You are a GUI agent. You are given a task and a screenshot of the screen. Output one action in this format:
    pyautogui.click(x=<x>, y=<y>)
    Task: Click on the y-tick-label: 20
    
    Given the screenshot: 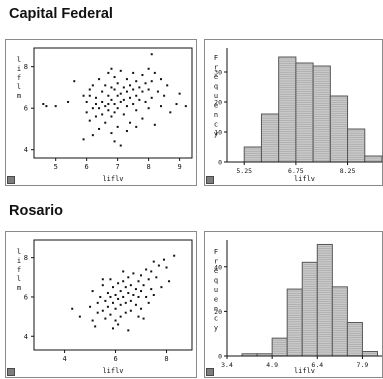 What is the action you would take?
    pyautogui.click(x=218, y=312)
    